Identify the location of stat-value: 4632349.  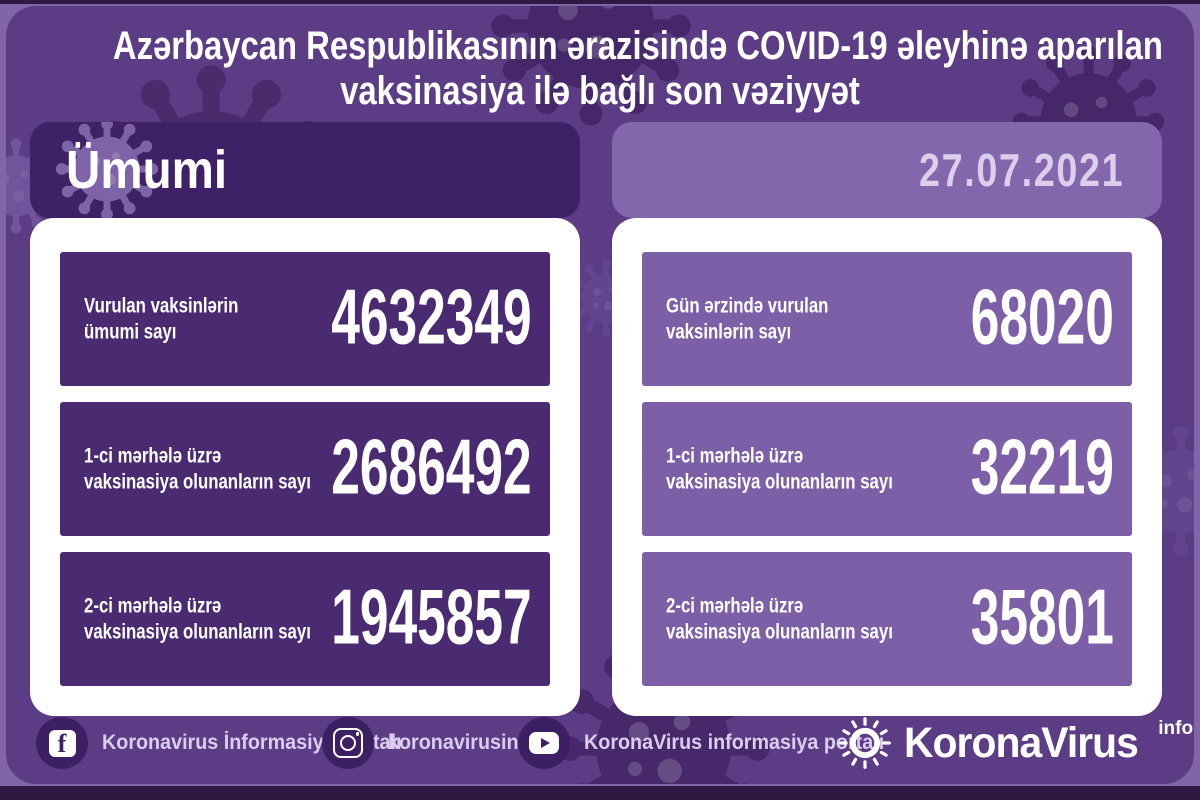
(431, 316).